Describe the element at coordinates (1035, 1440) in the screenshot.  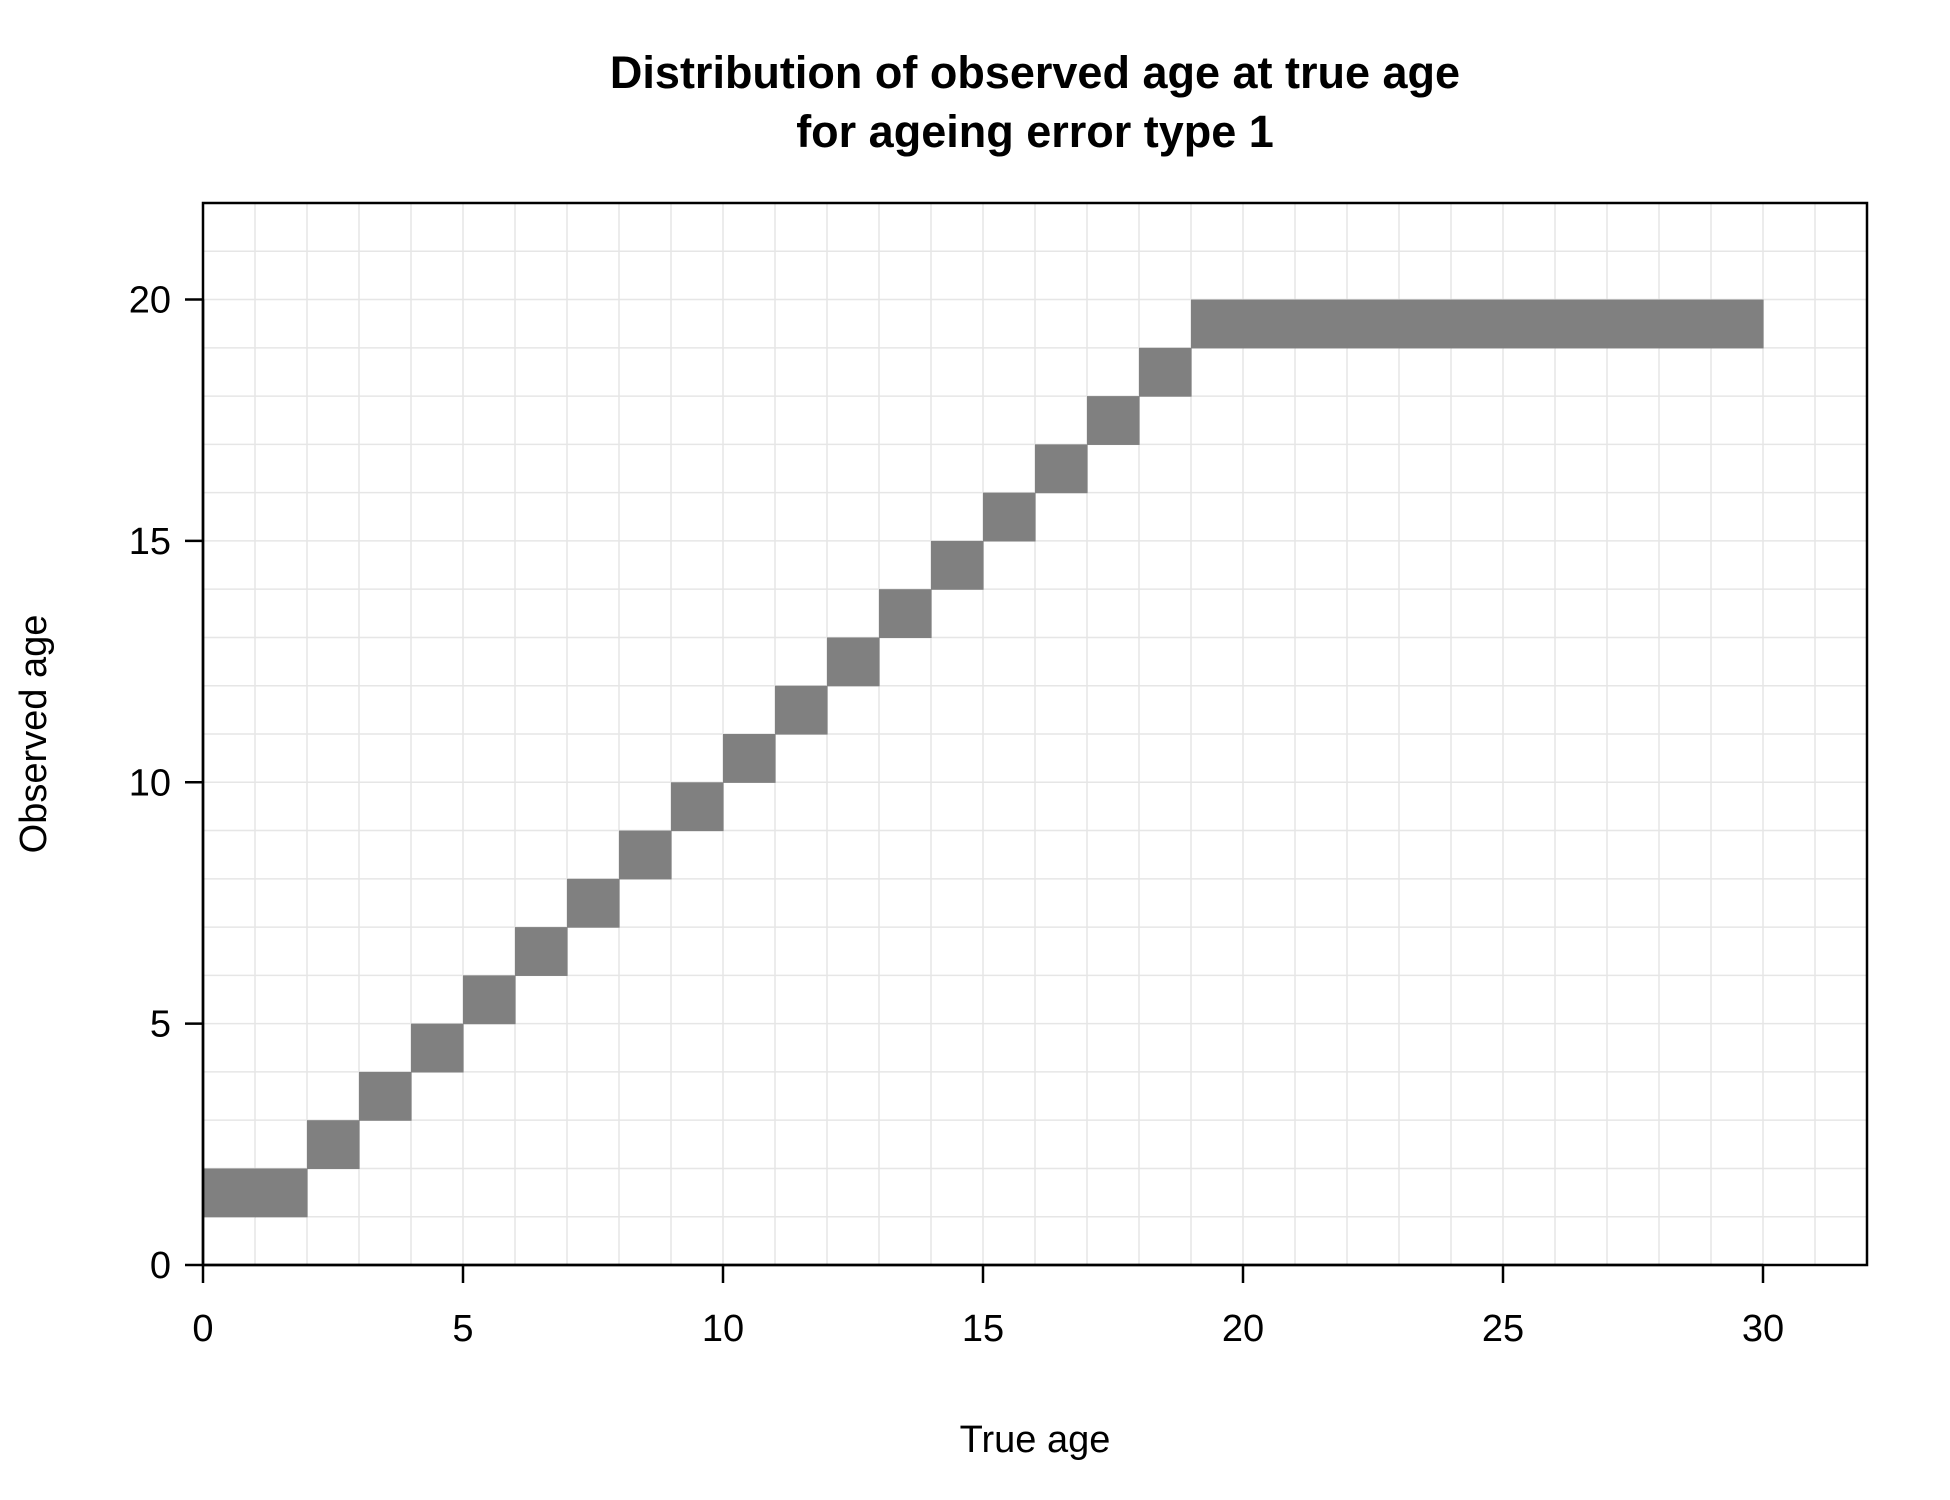
I see `x-axis-label: True age` at that location.